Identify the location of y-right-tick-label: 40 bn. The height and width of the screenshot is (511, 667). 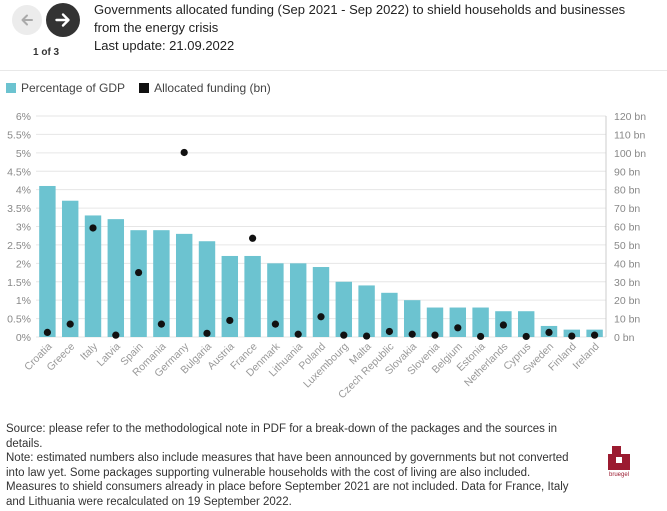
(627, 264).